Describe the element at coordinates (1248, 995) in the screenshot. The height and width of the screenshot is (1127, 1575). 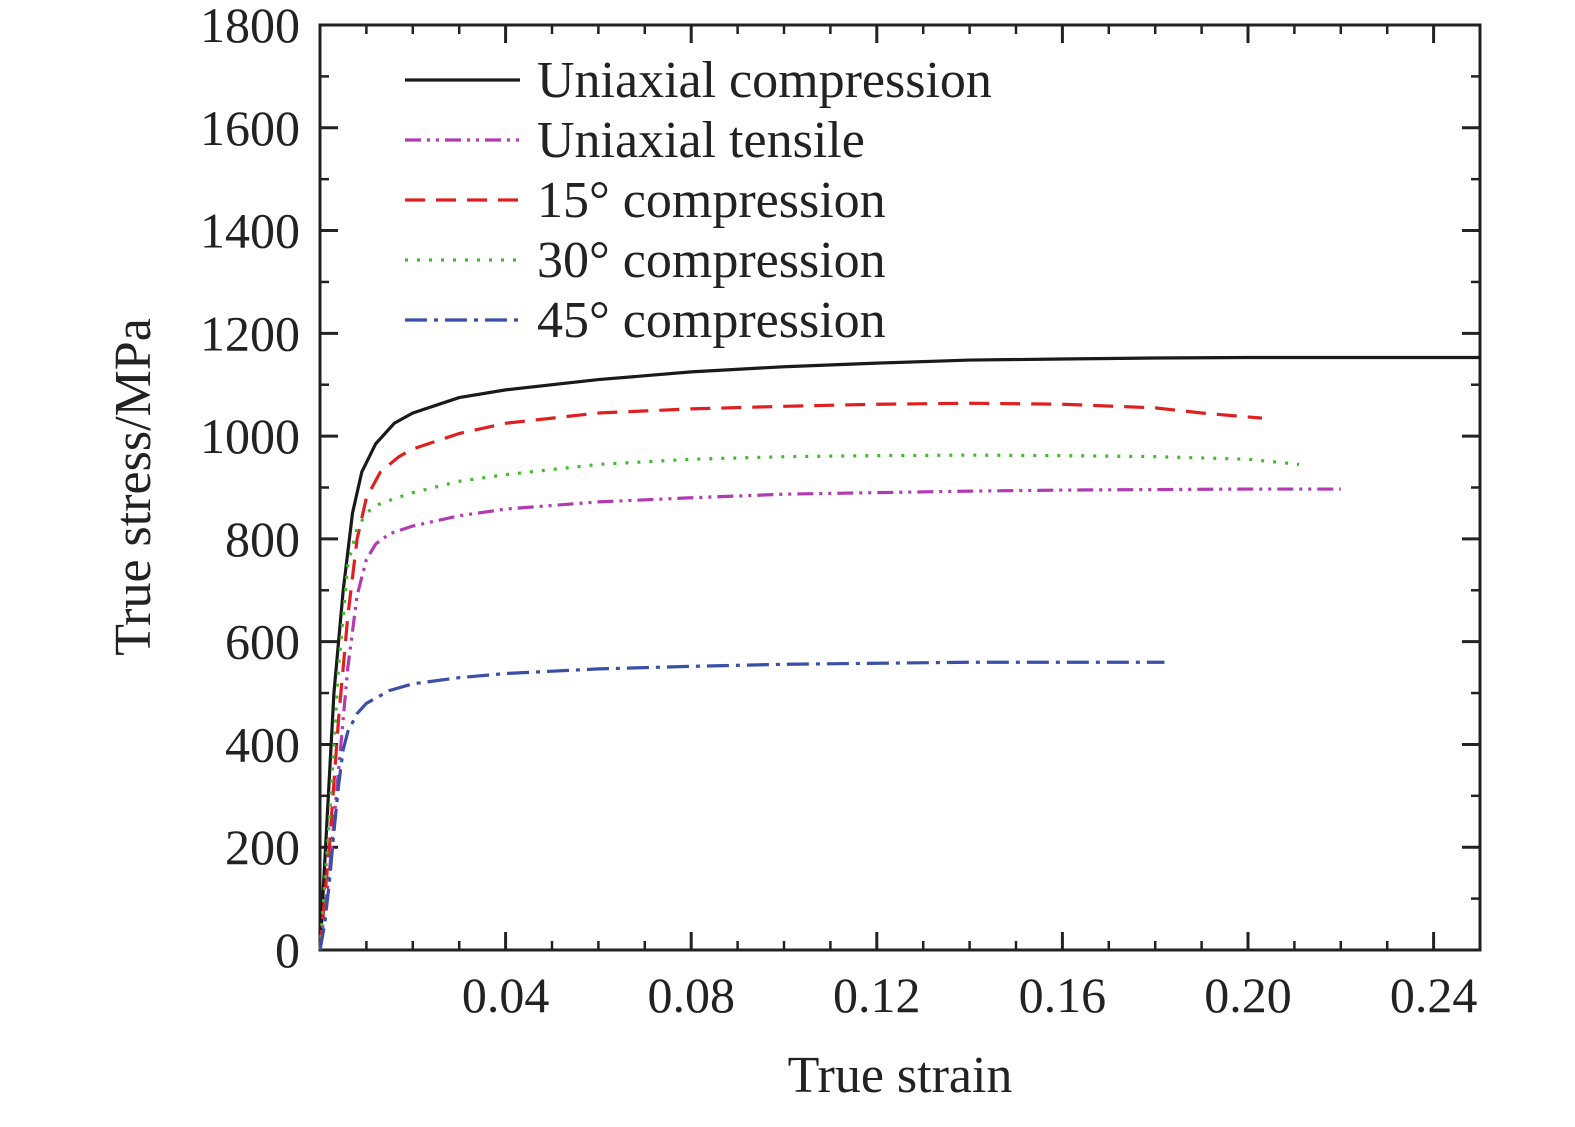
I see `x-tick-label: 0.20` at that location.